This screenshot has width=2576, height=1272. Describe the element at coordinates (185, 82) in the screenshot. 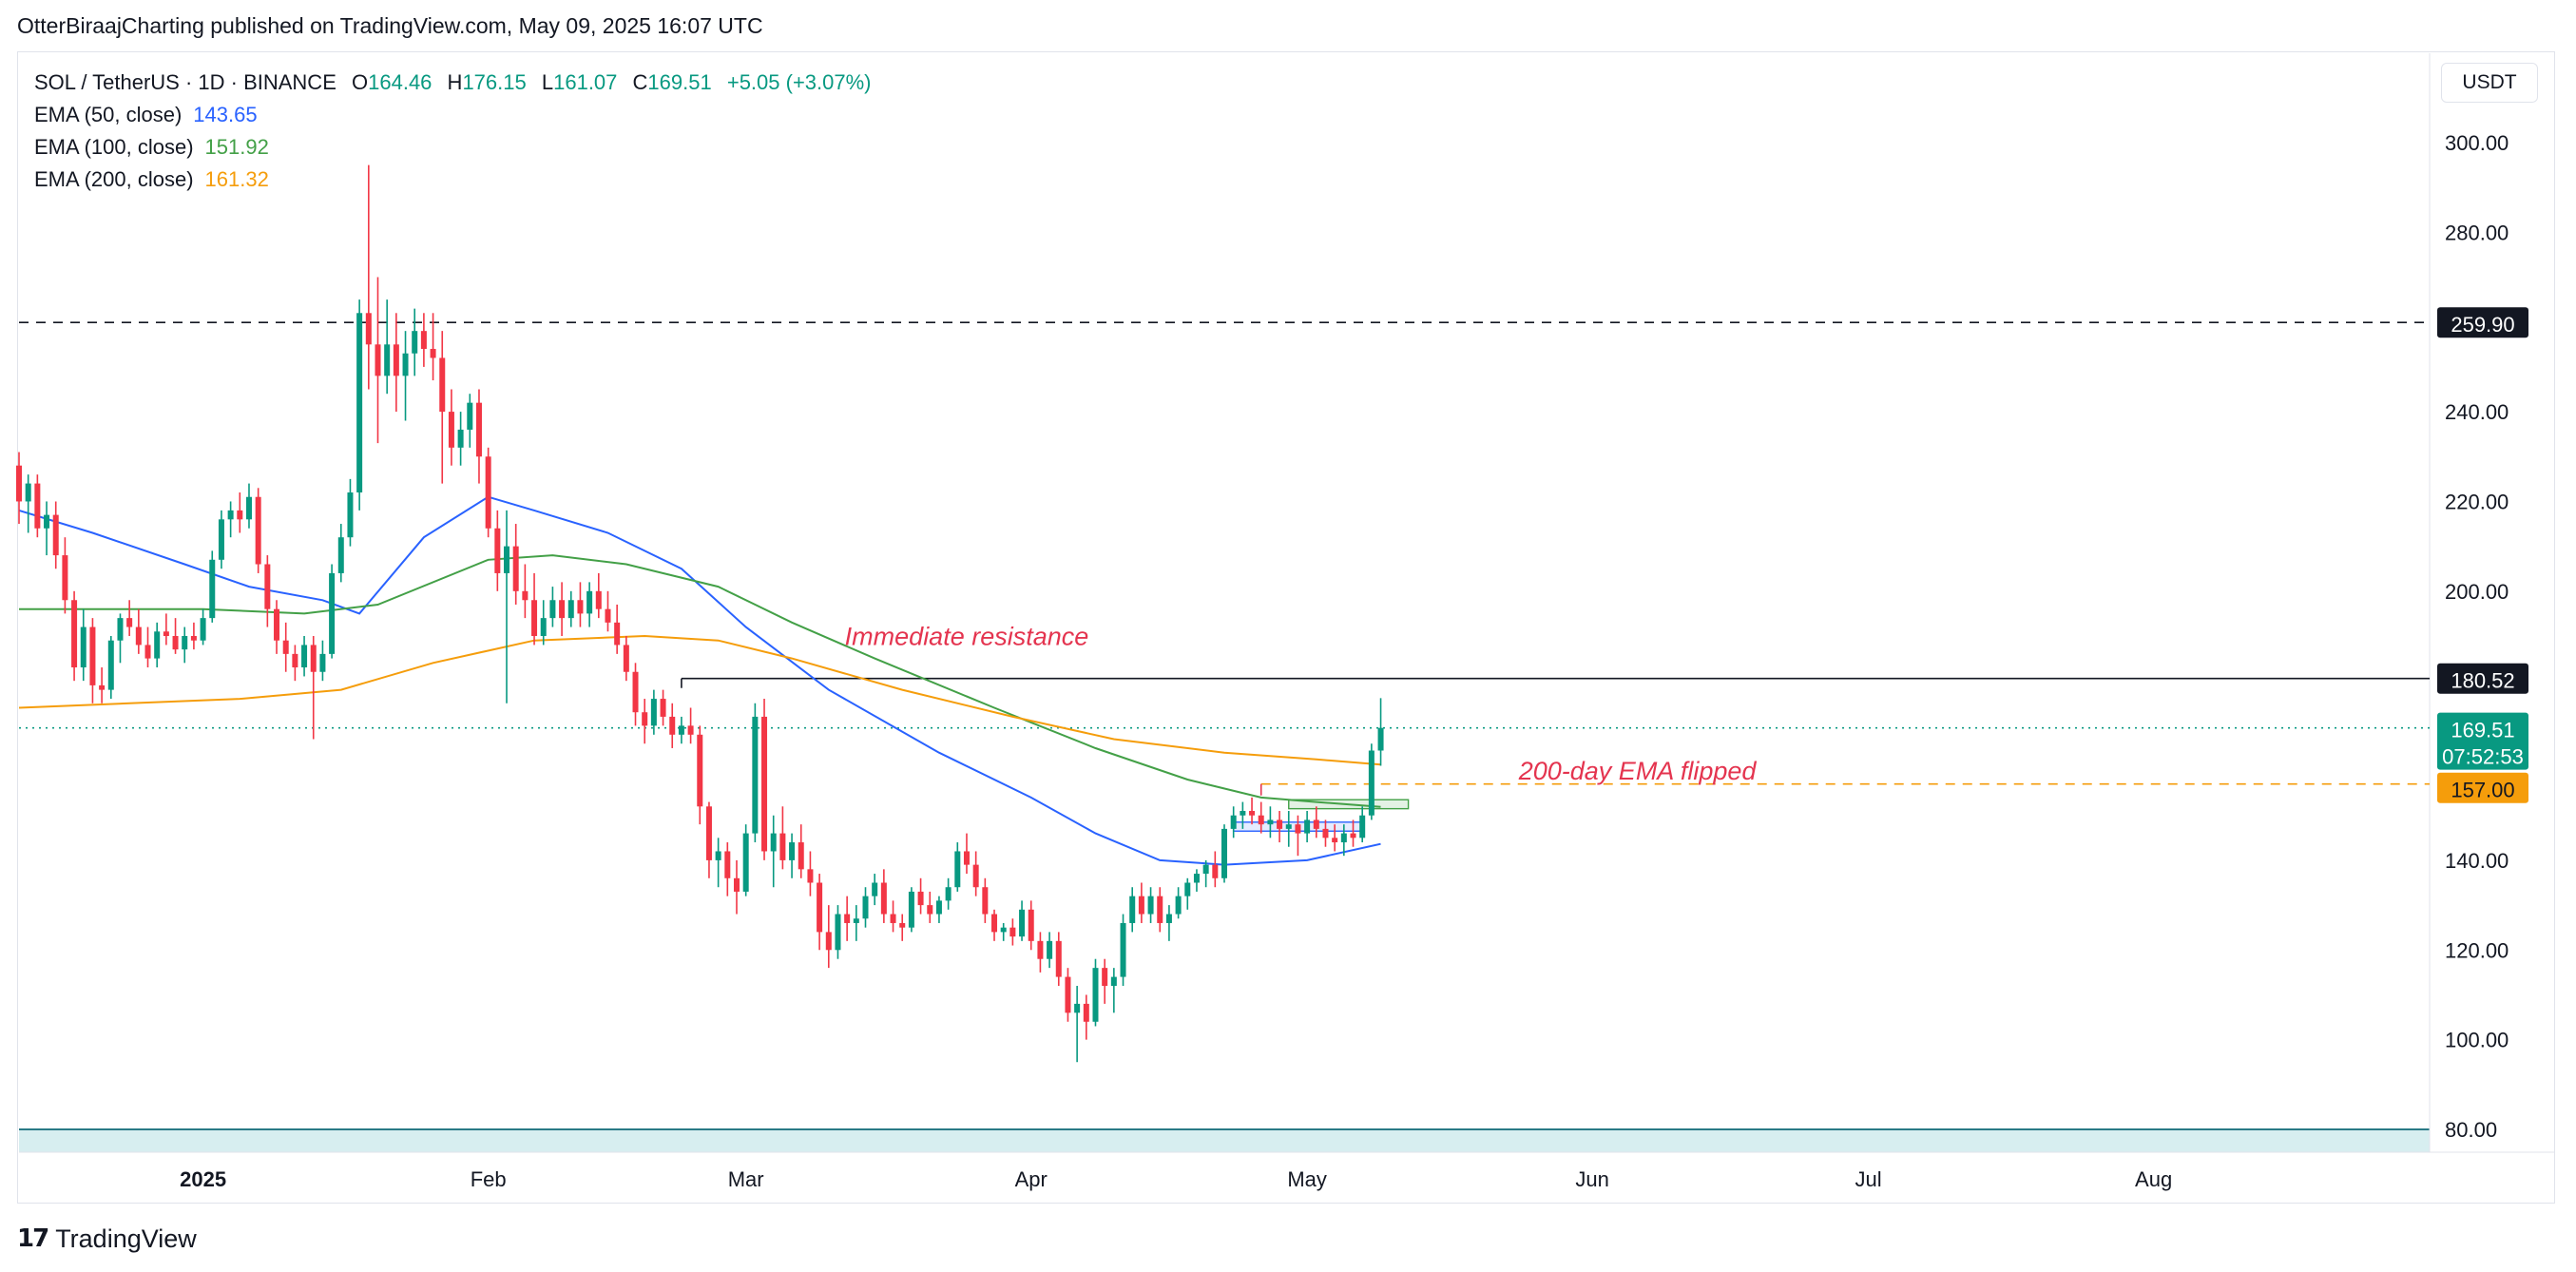

I see `symbol-name: SOL / TetherUS · 1D · BINANCE` at that location.